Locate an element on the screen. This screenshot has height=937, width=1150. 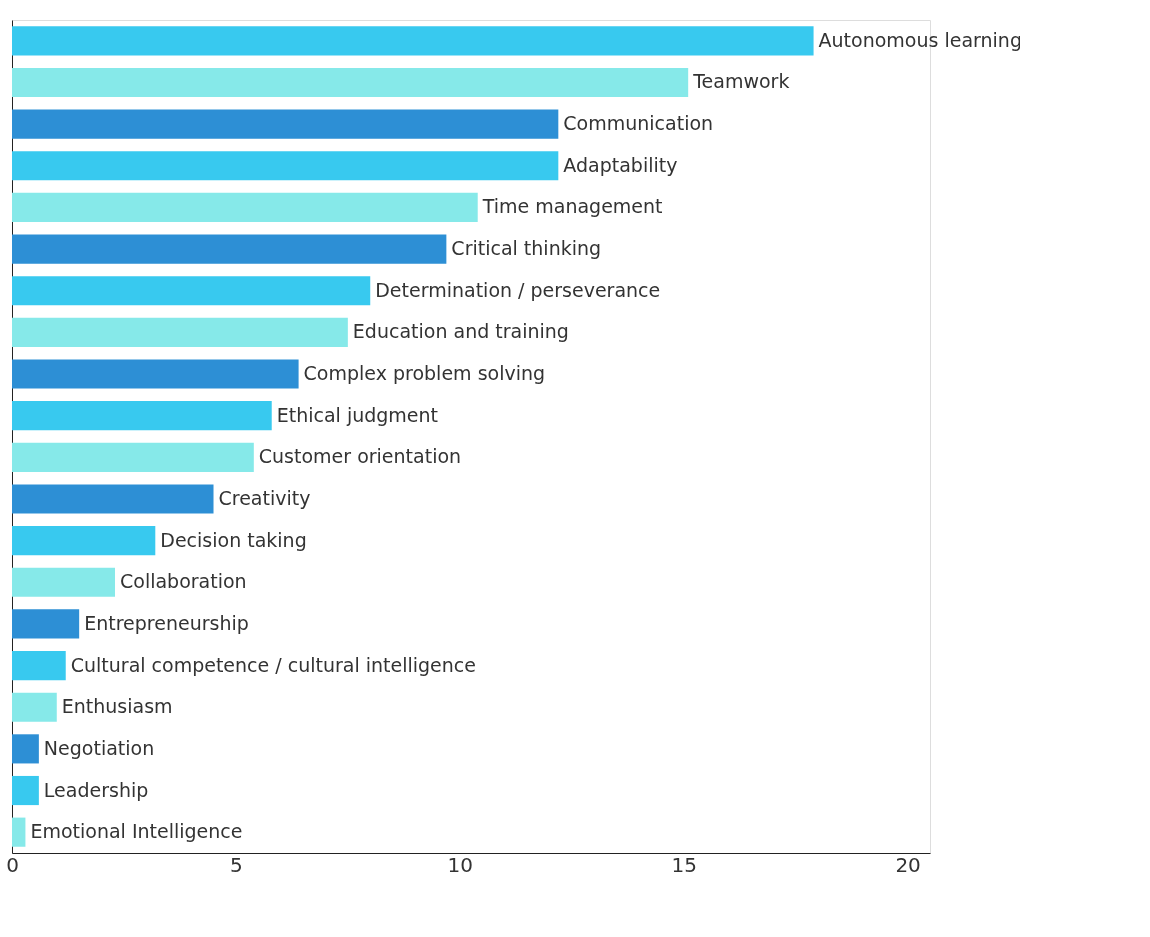
y-tick-label: Emotional Intelligence is located at coordinates (136, 831).